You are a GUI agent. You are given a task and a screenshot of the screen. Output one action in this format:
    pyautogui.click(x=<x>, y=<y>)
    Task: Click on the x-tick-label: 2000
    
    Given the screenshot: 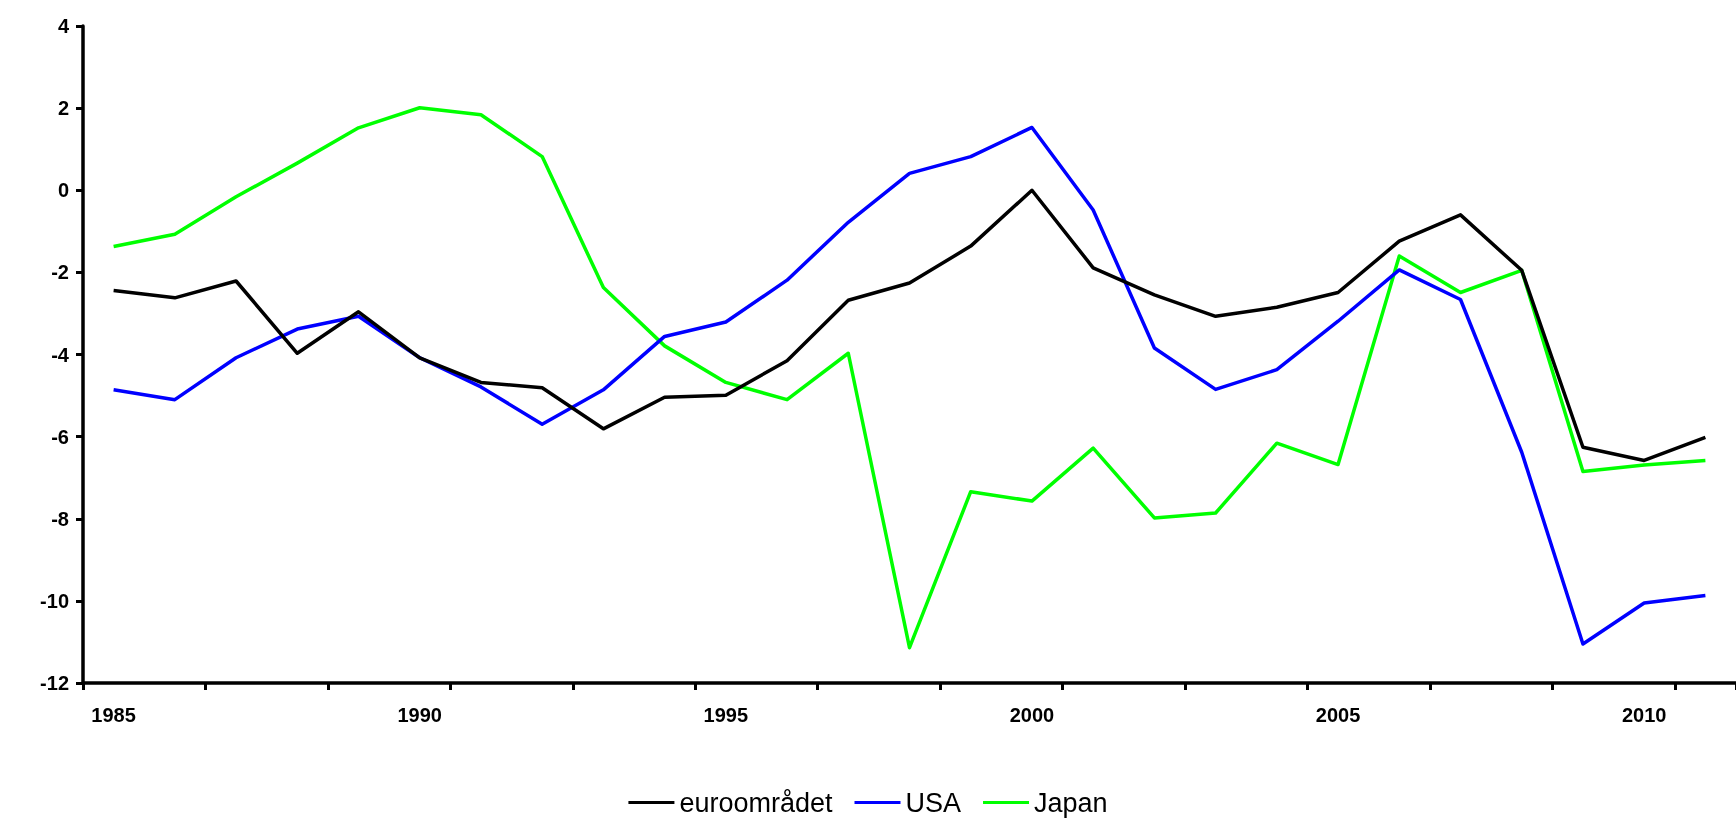 What is the action you would take?
    pyautogui.click(x=1032, y=715)
    